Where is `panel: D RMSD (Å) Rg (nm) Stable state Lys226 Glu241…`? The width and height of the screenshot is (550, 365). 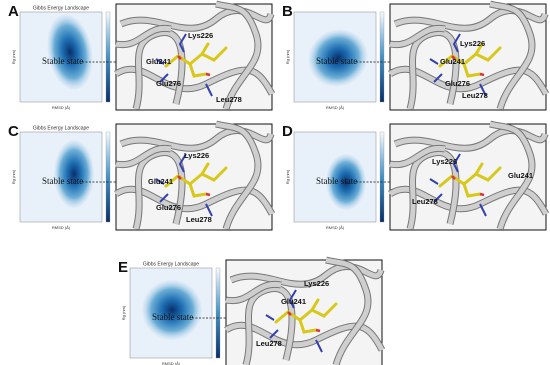 panel: D RMSD (Å) Rg (nm) Stable state Lys226 Glu241… is located at coordinates (416, 175).